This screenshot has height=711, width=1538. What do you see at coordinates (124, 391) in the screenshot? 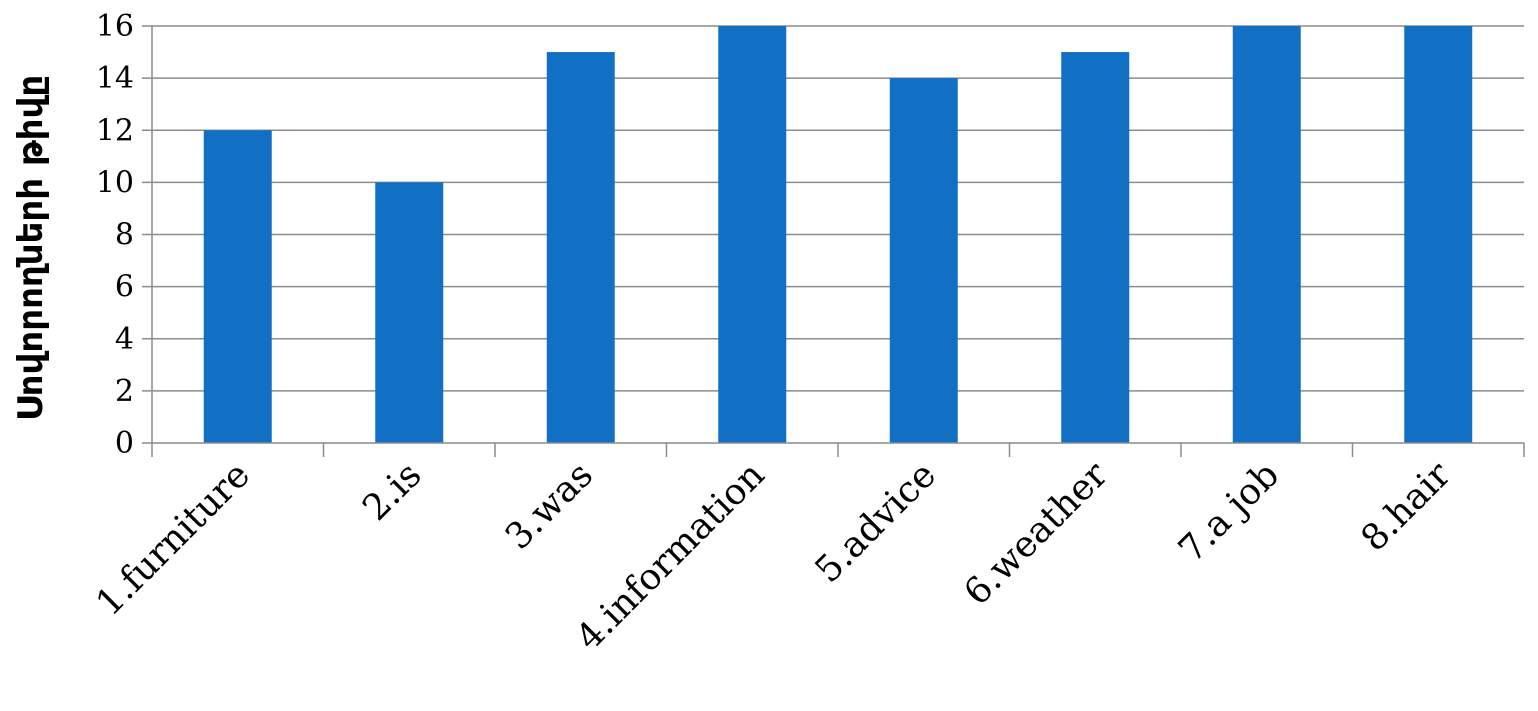
I see `y-tick-label: 2` at bounding box center [124, 391].